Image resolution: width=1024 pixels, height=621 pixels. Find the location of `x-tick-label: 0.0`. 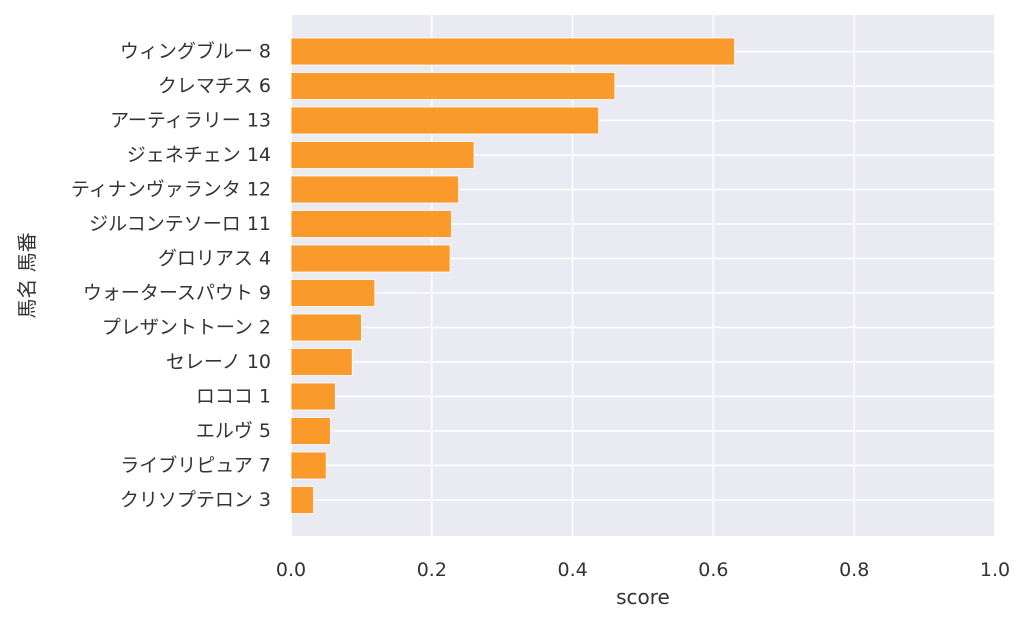

x-tick-label: 0.0 is located at coordinates (291, 570).